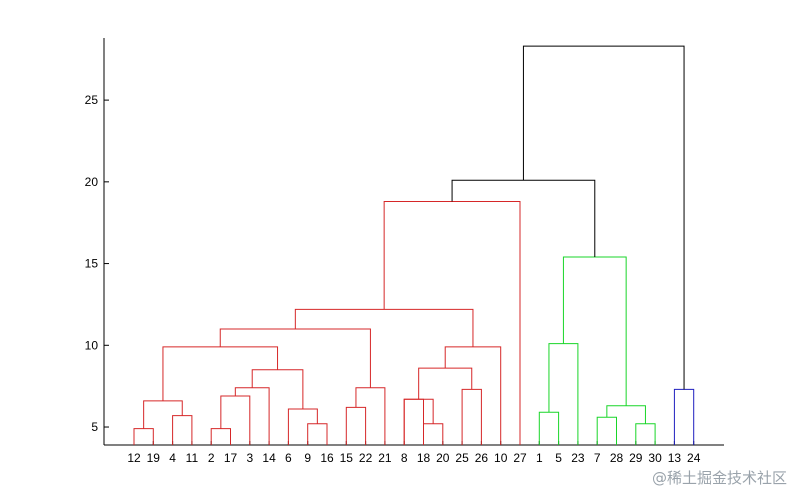  I want to click on leaf-label: 19, so click(154, 458).